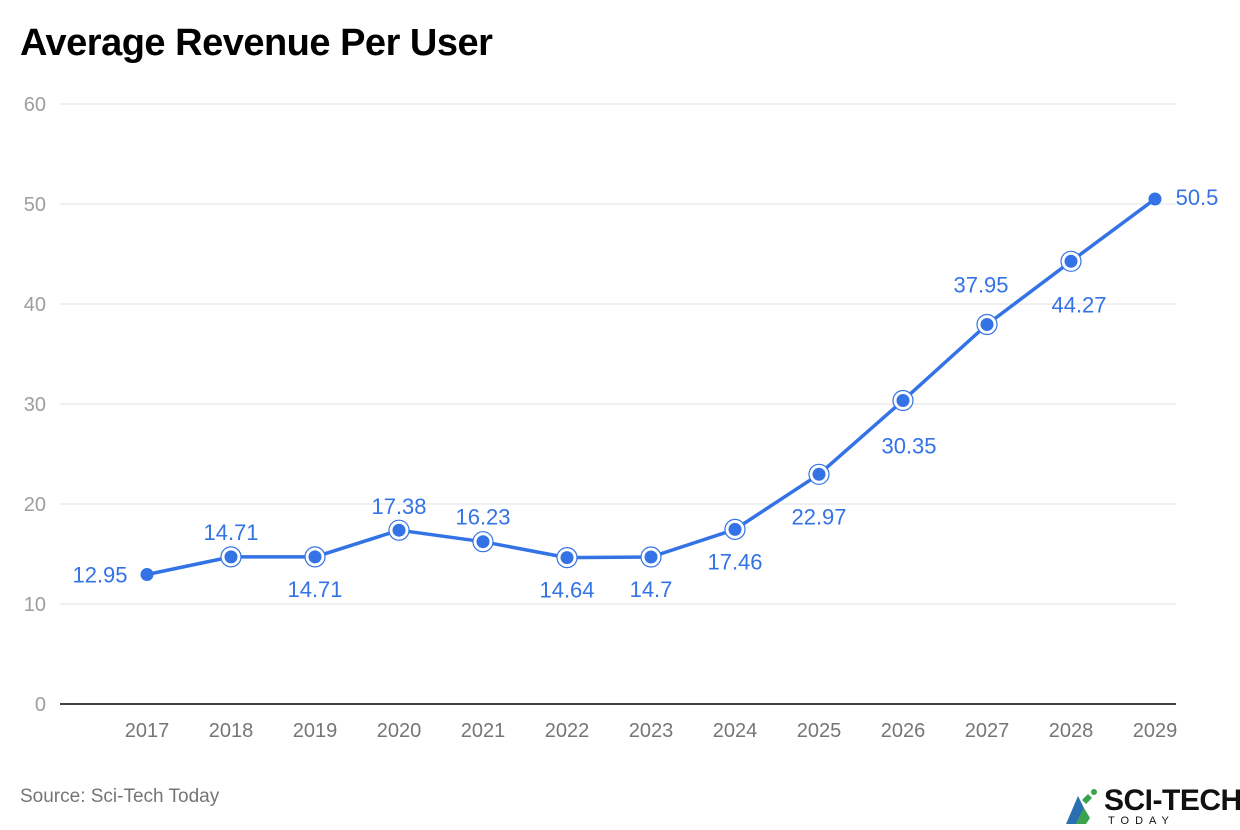 This screenshot has height=830, width=1240. I want to click on y-tick-label: 0, so click(40, 705).